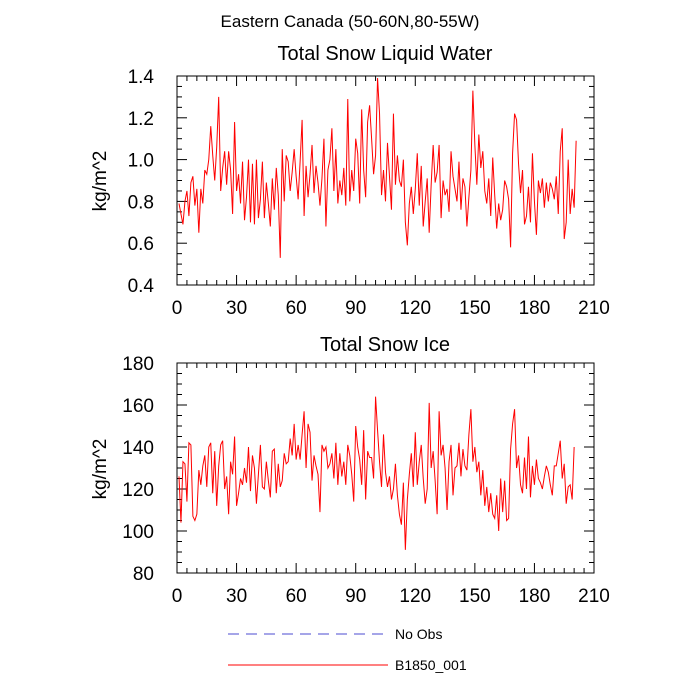 This screenshot has height=700, width=700. What do you see at coordinates (138, 406) in the screenshot?
I see `y-tick-label: 160` at bounding box center [138, 406].